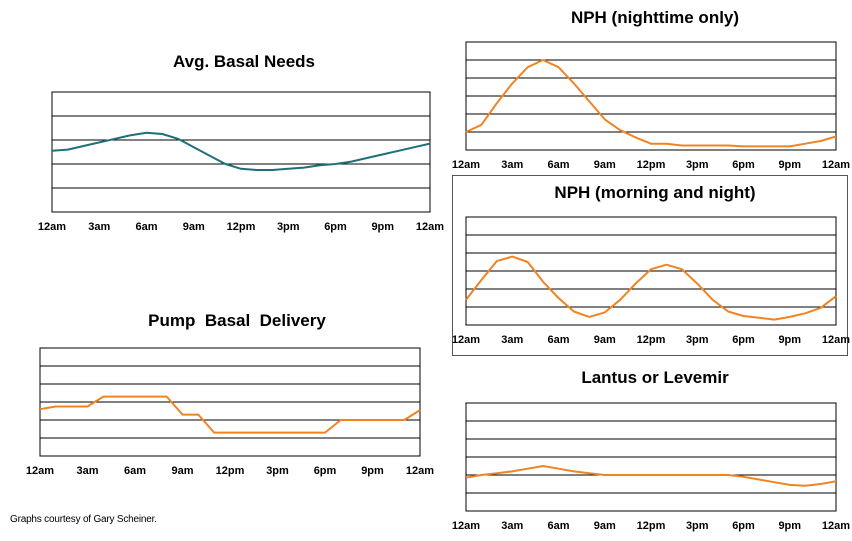 The image size is (852, 541). I want to click on chart-title-basal: Avg. Basal Needs, so click(244, 61).